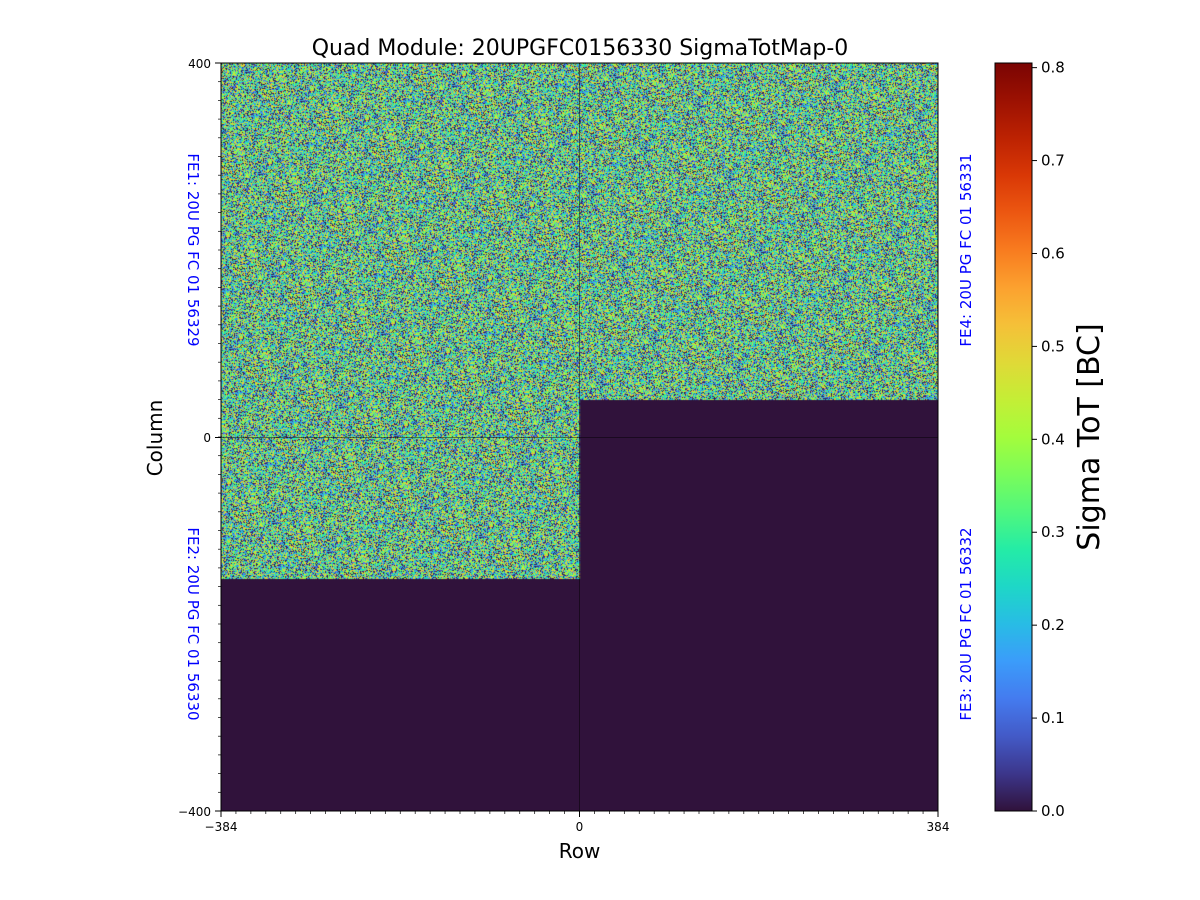  Describe the element at coordinates (1053, 625) in the screenshot. I see `colorbar-tick-label: 0.2` at that location.